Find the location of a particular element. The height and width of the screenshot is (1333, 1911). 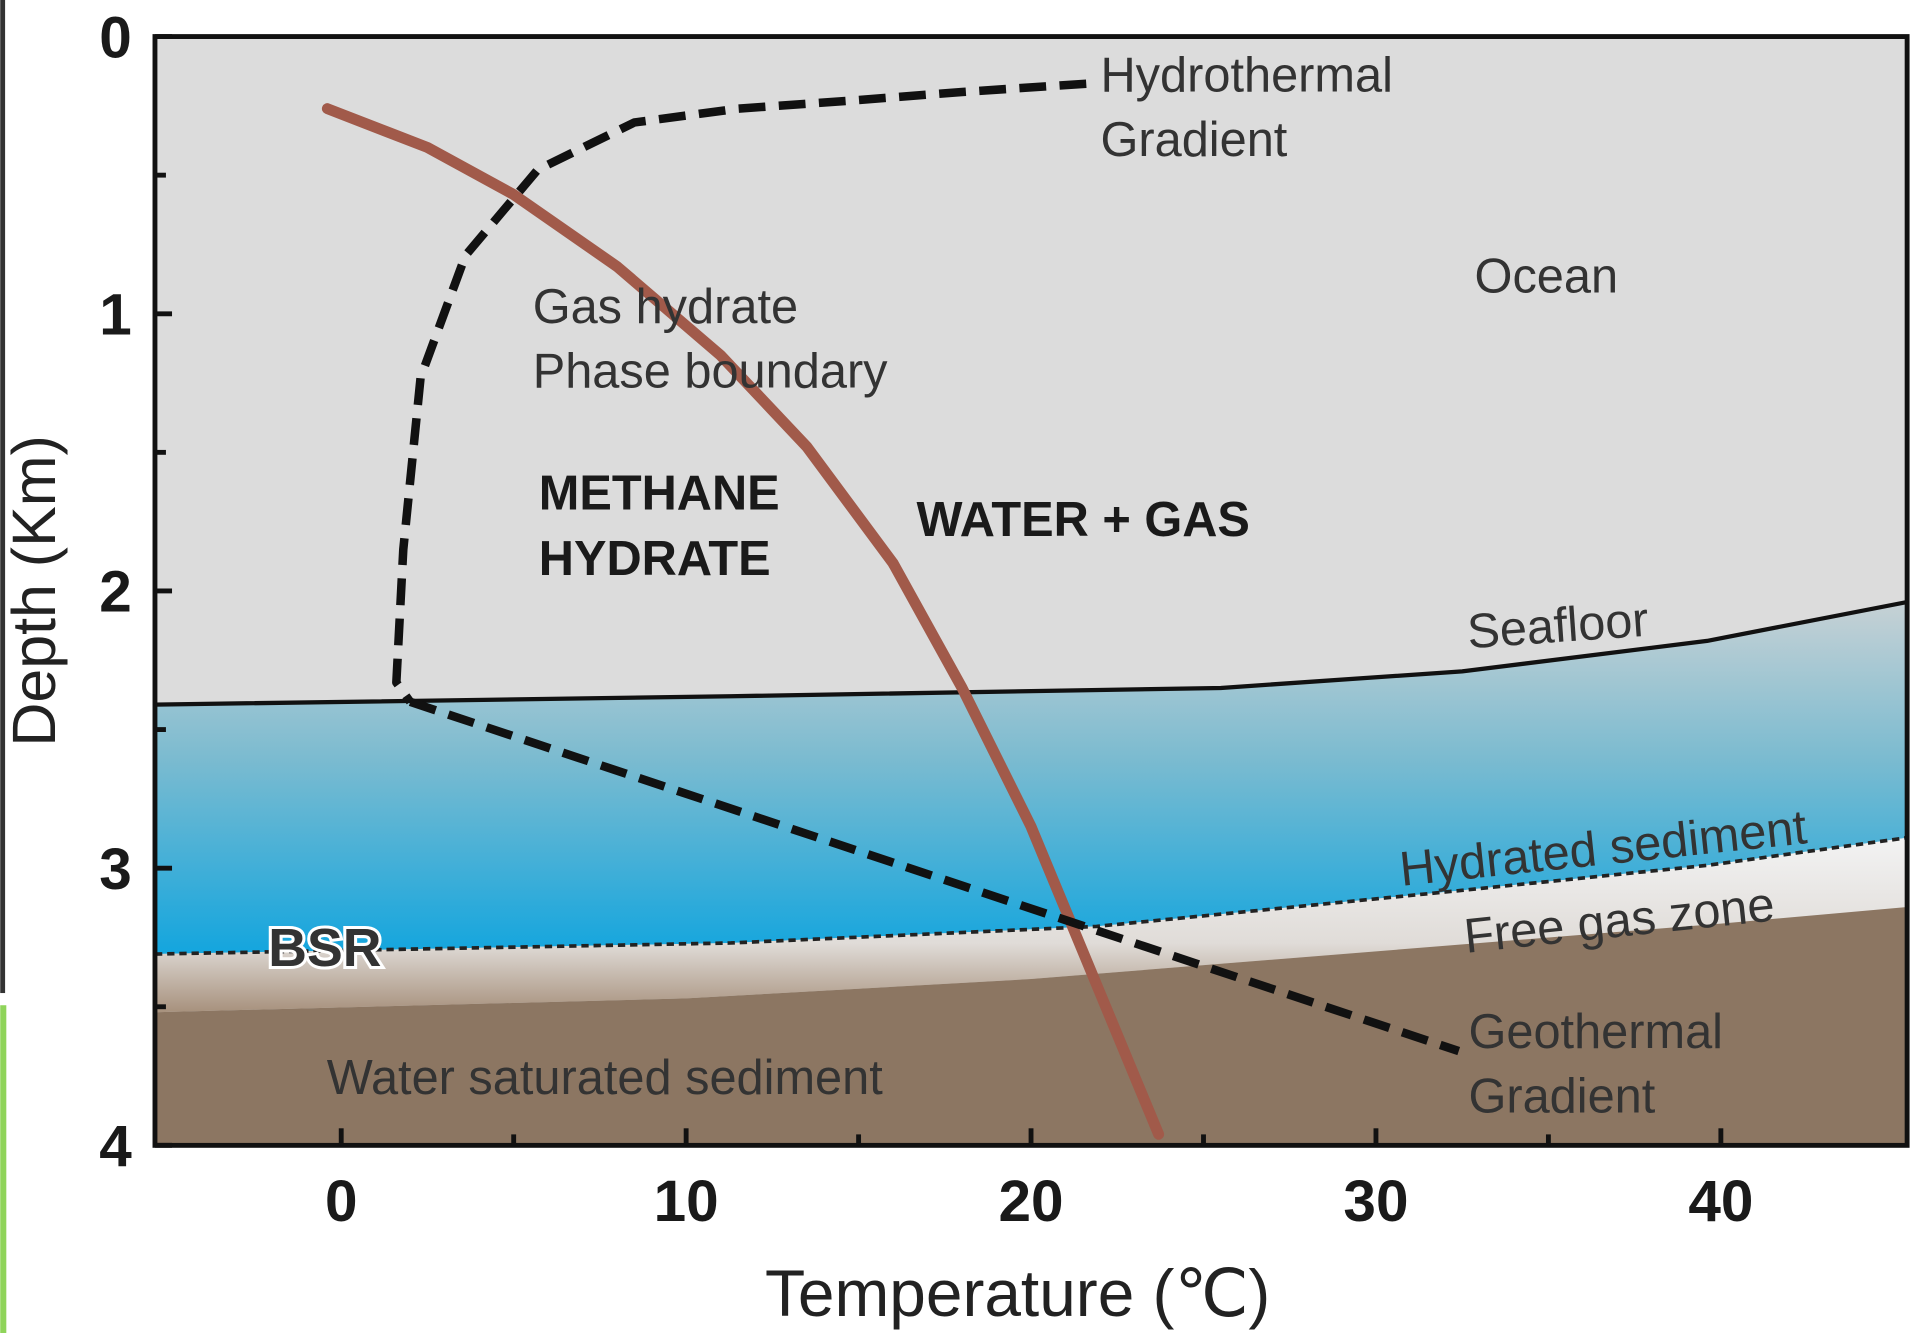

y-tick-label: 3 is located at coordinates (115, 869).